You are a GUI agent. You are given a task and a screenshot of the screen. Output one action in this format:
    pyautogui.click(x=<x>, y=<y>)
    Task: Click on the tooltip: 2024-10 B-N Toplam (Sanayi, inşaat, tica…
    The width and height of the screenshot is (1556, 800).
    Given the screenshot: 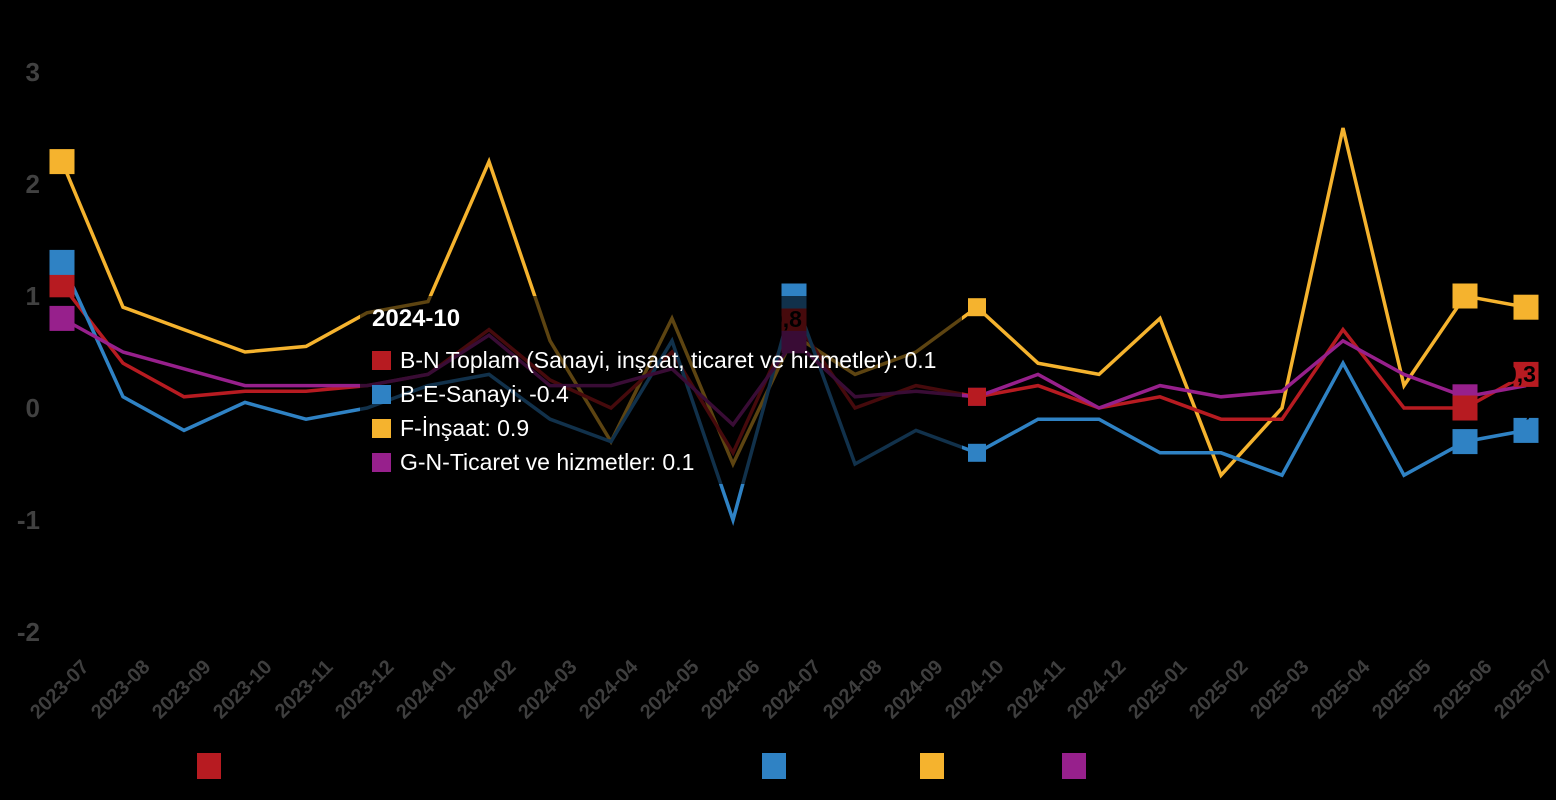 What is the action you would take?
    pyautogui.click(x=661, y=390)
    